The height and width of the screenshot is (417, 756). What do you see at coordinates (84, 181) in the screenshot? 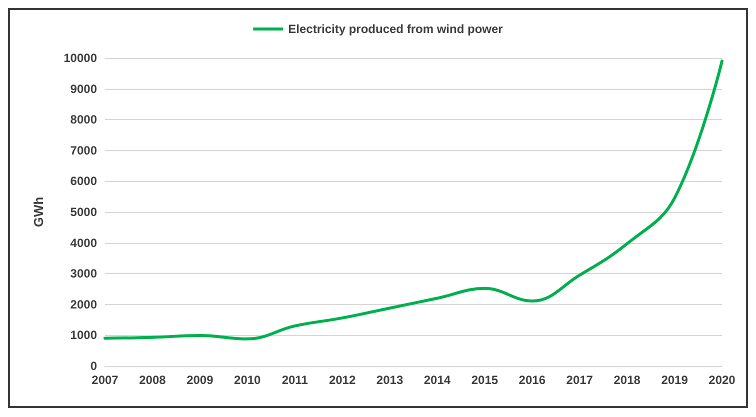
I see `y-tick-label: 6000` at bounding box center [84, 181].